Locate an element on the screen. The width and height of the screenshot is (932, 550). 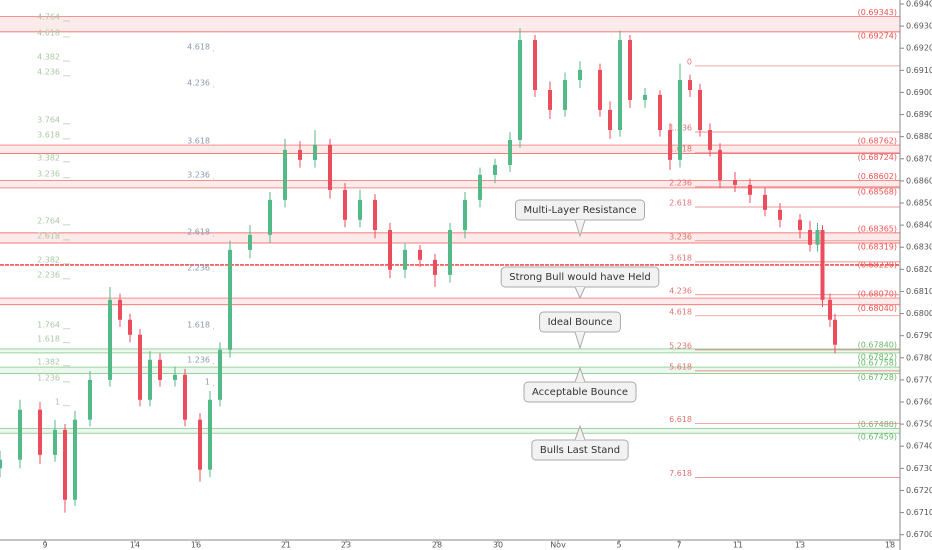
annotation-text: Ideal Bounce is located at coordinates (580, 322).